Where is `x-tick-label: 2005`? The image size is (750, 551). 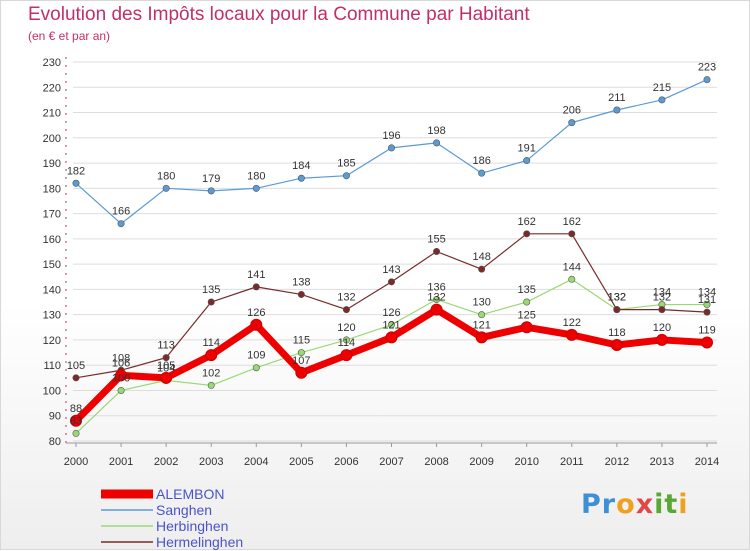 x-tick-label: 2005 is located at coordinates (301, 462).